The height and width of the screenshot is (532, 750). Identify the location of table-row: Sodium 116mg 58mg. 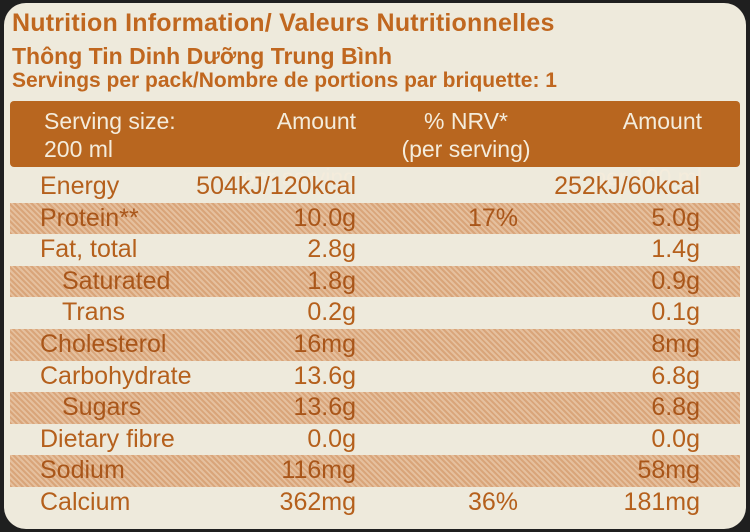
(375, 471).